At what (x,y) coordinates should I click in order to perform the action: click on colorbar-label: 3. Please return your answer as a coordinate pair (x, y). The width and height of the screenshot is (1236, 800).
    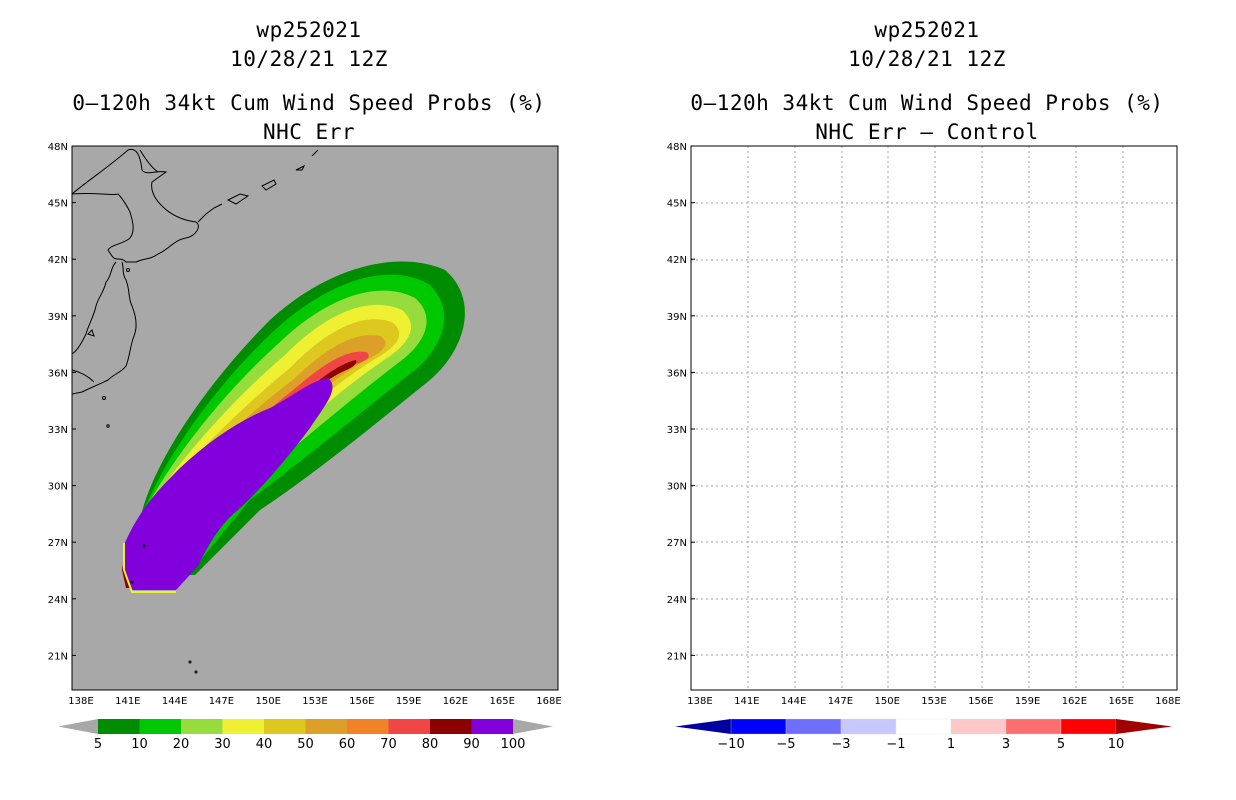
    Looking at the image, I should click on (1006, 744).